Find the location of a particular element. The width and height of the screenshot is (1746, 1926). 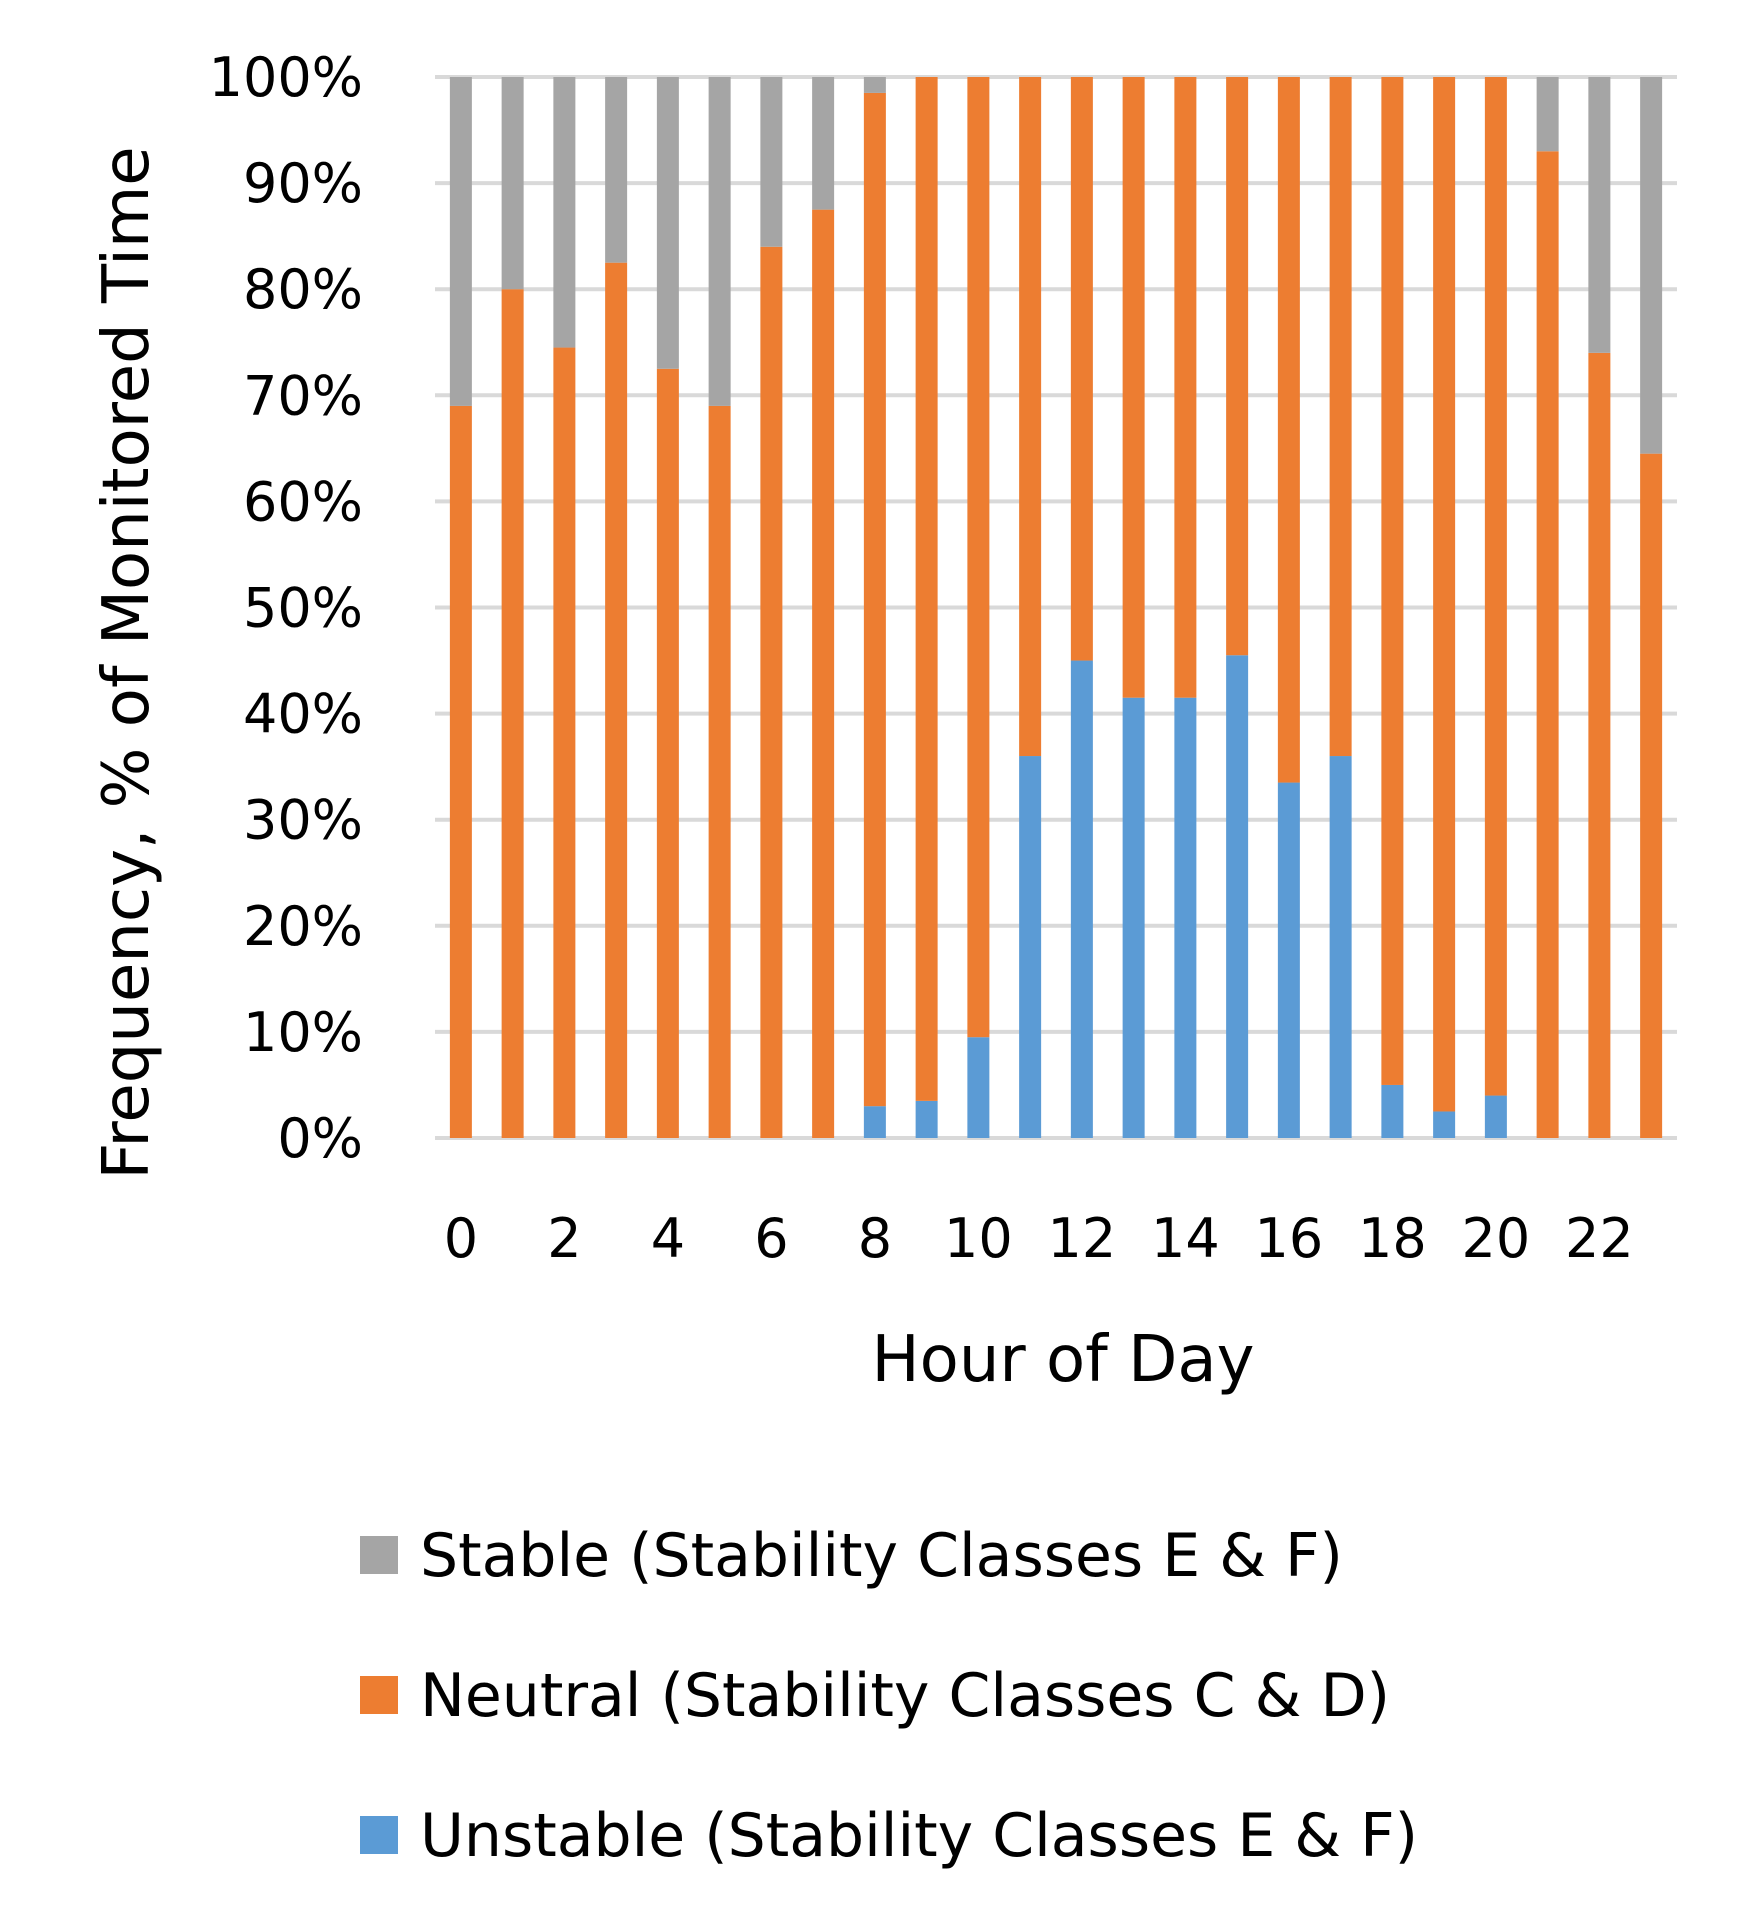

x-tick-label: 20 is located at coordinates (1496, 1238).